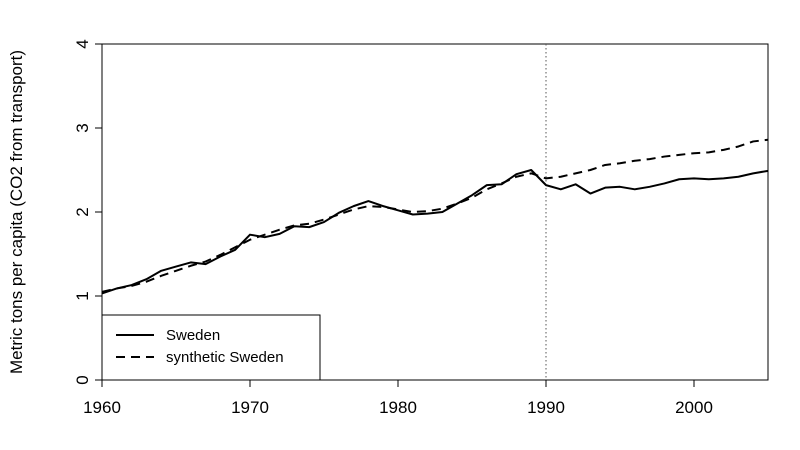 The width and height of the screenshot is (800, 450). I want to click on x-tick-label: 1980, so click(398, 407).